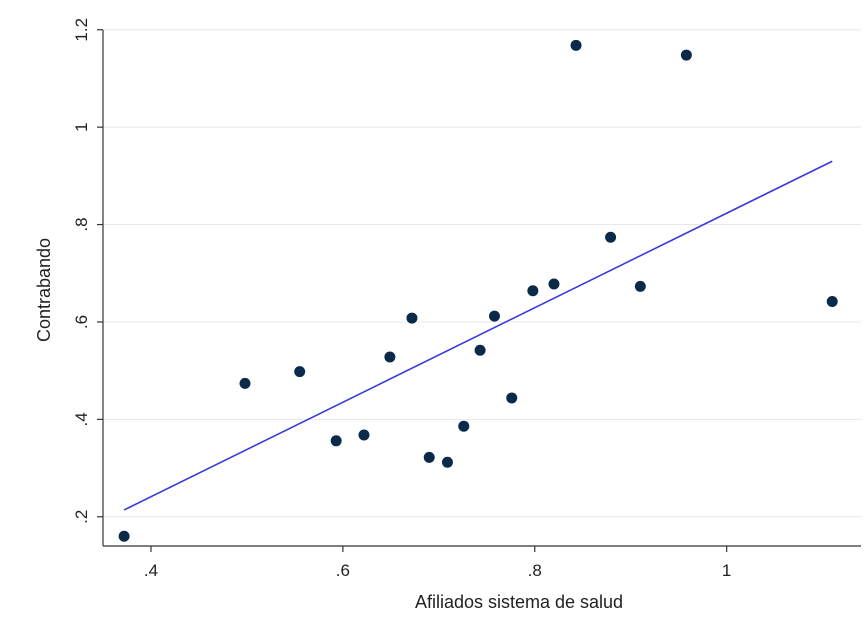  I want to click on y-axis-title: Contrabando, so click(44, 290).